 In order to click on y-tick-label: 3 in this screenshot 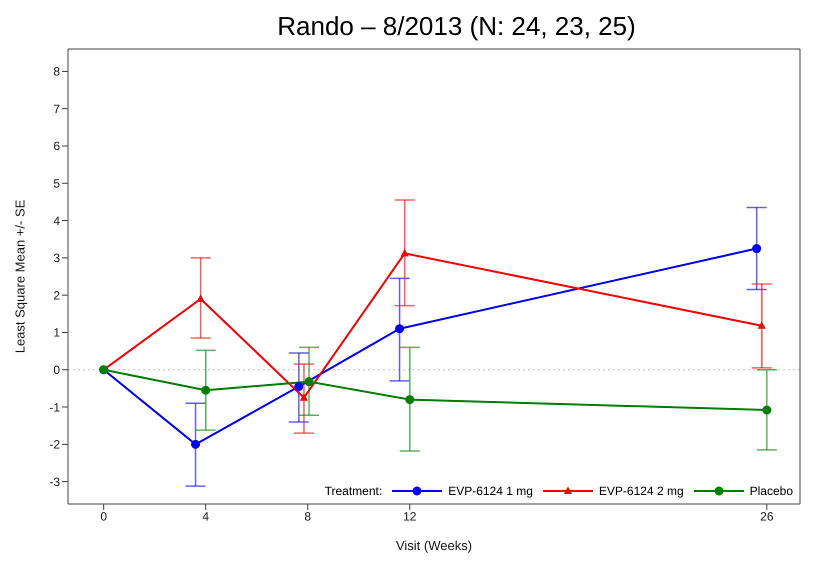, I will do `click(56, 258)`.